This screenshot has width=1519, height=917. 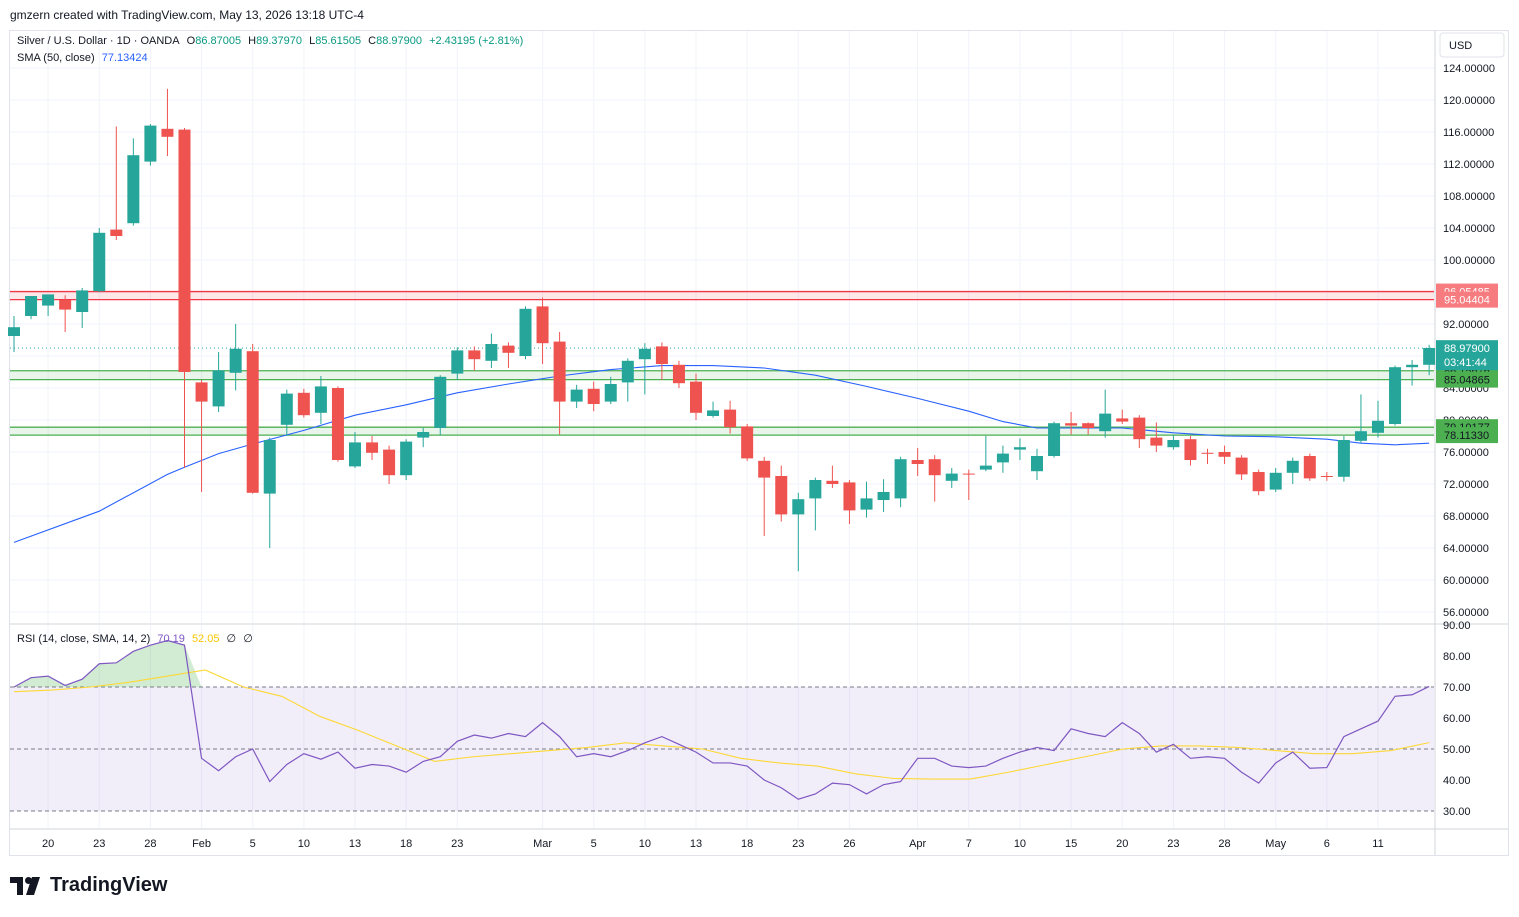 I want to click on rsi-label: RSI (14, close, SMA, 14, 2), so click(x=84, y=639).